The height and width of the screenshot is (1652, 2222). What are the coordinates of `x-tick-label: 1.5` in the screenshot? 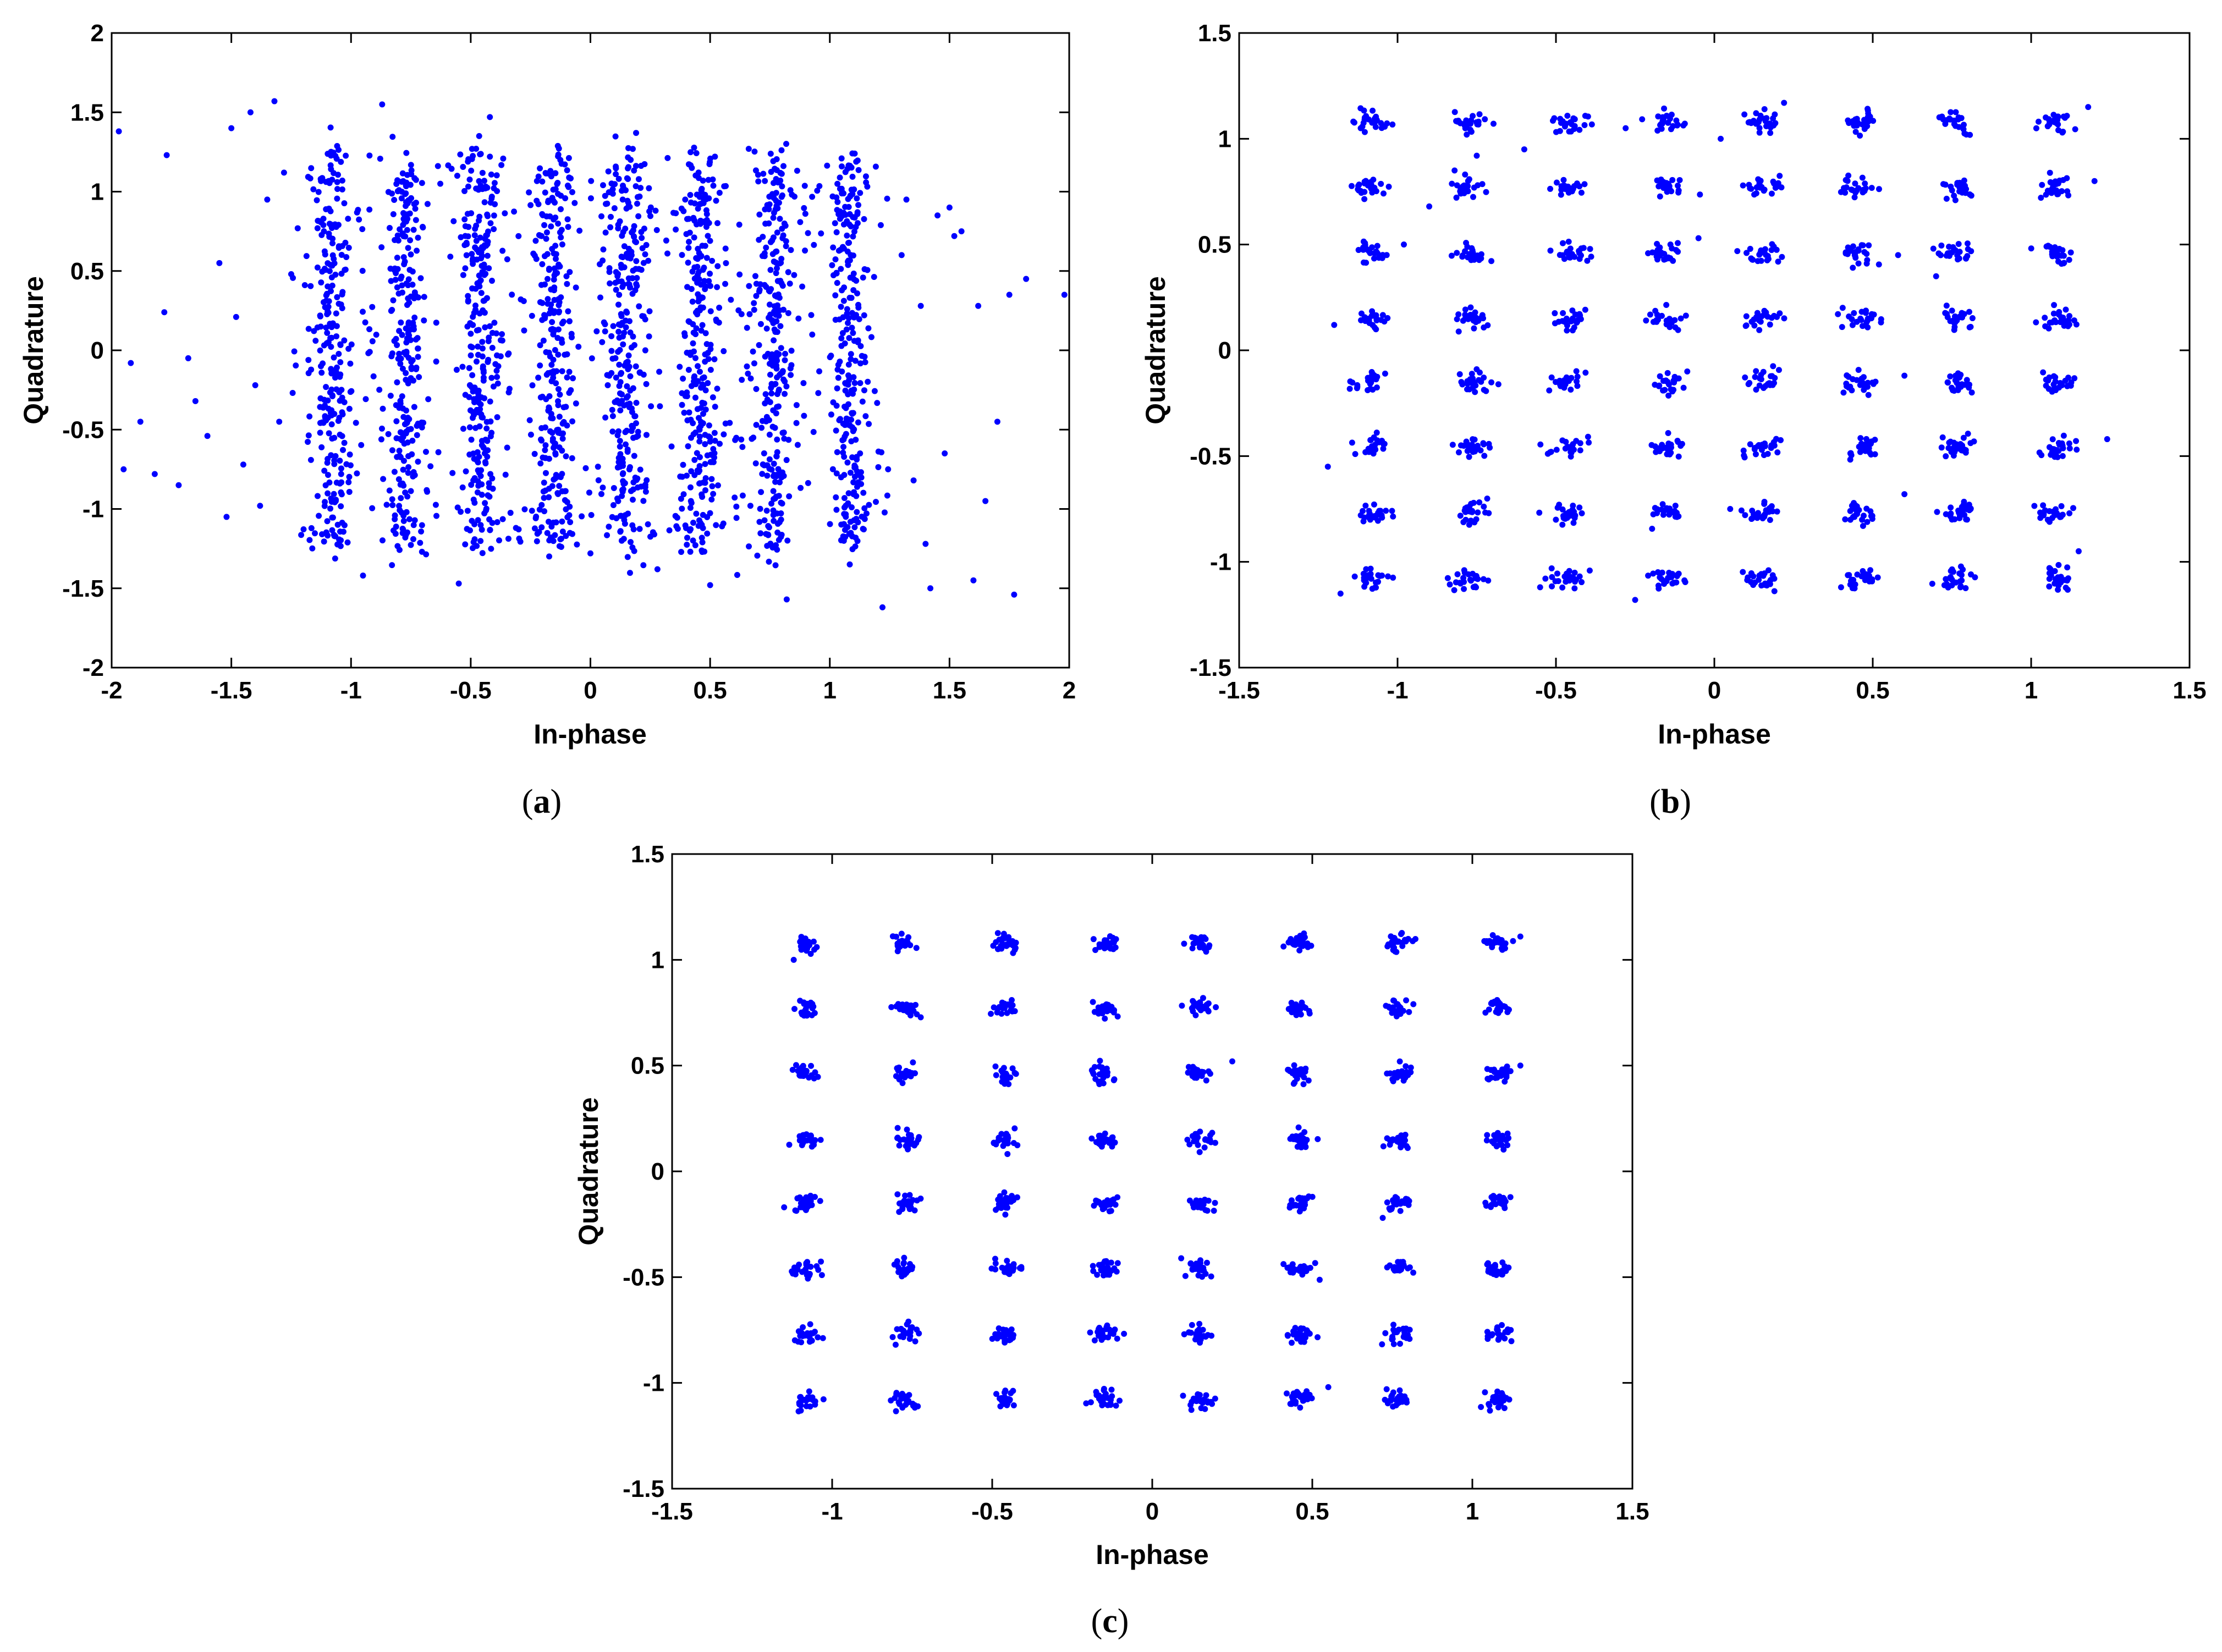 It's located at (1632, 1511).